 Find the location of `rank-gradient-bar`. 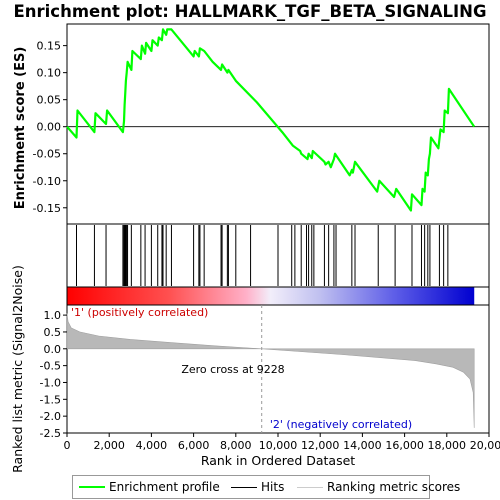

rank-gradient-bar is located at coordinates (271, 296).